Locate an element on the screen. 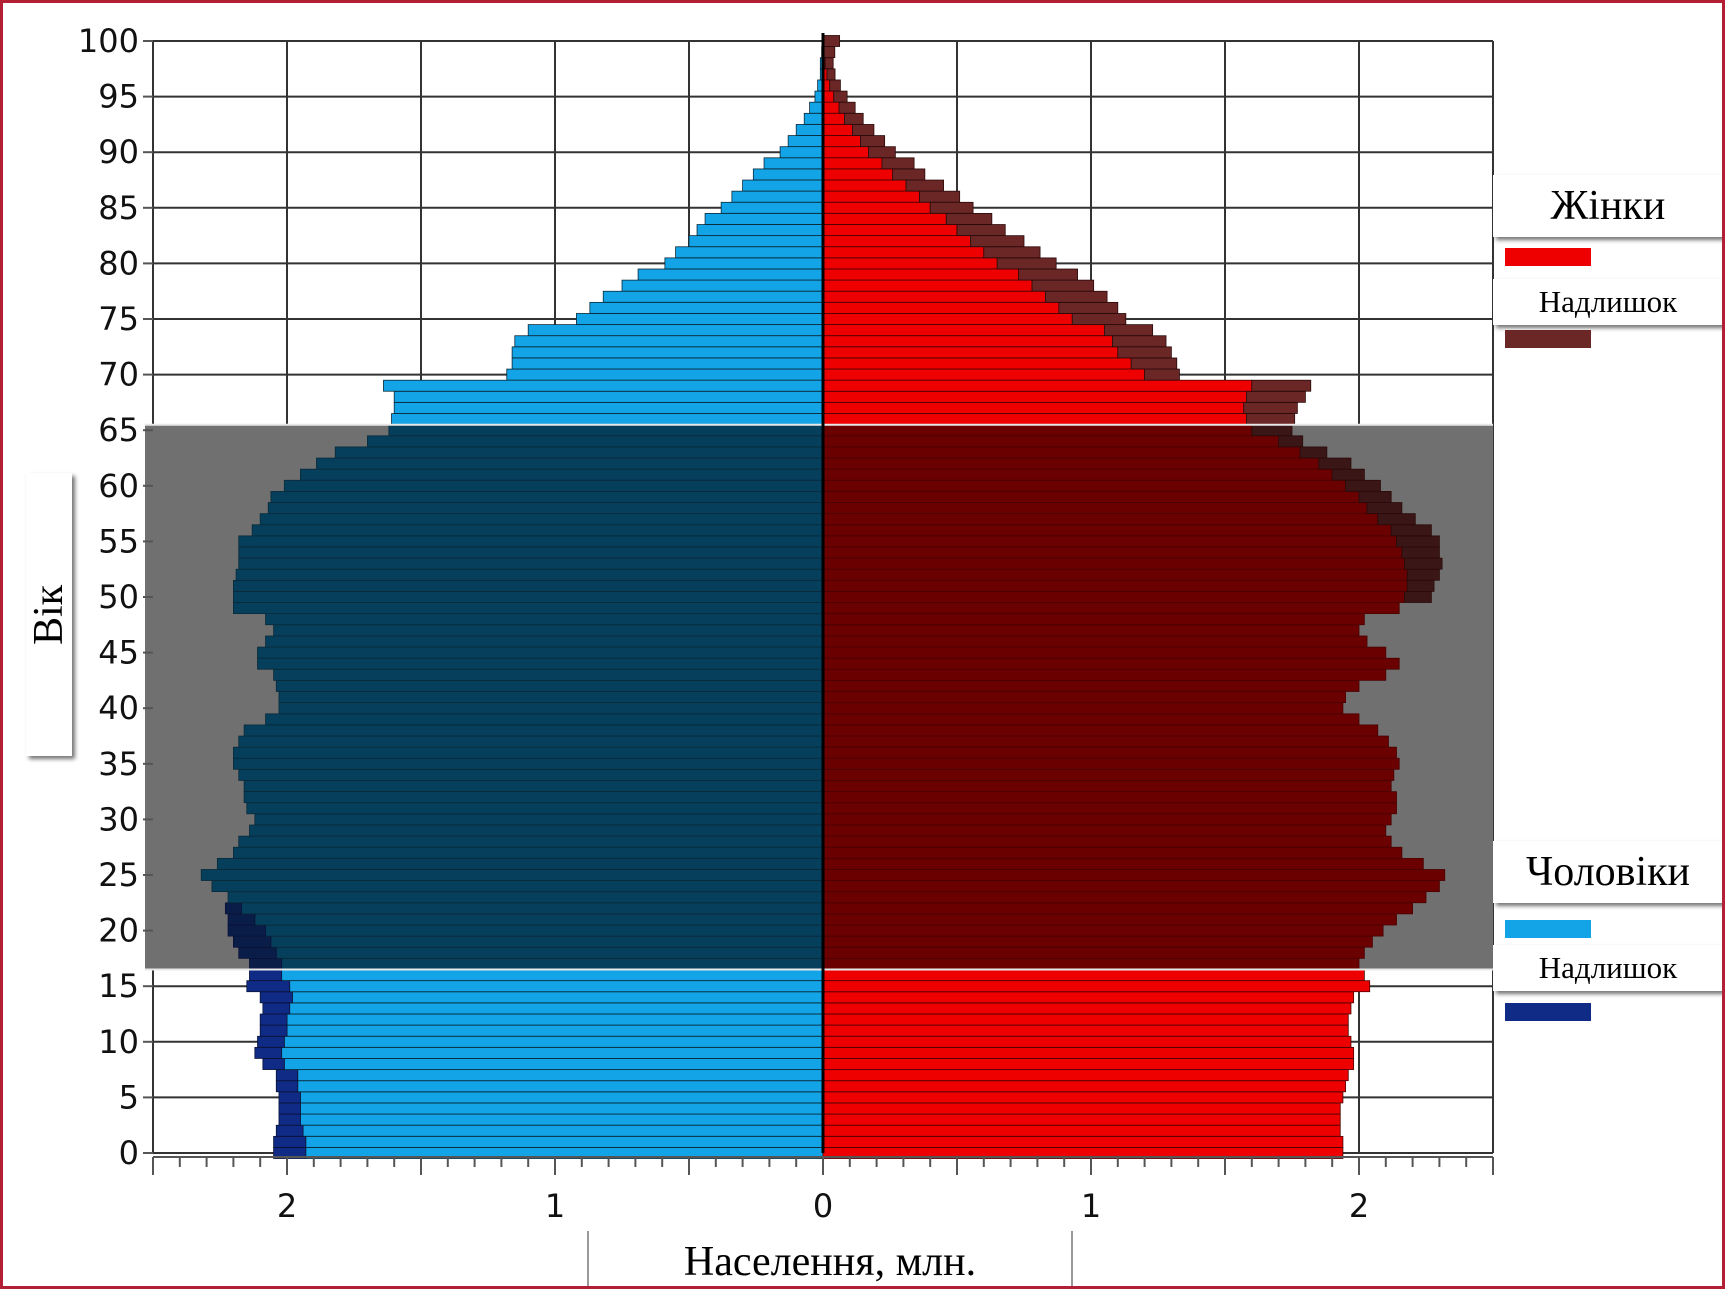 The height and width of the screenshot is (1289, 1725). y-axis-label-box: Вік is located at coordinates (49, 614).